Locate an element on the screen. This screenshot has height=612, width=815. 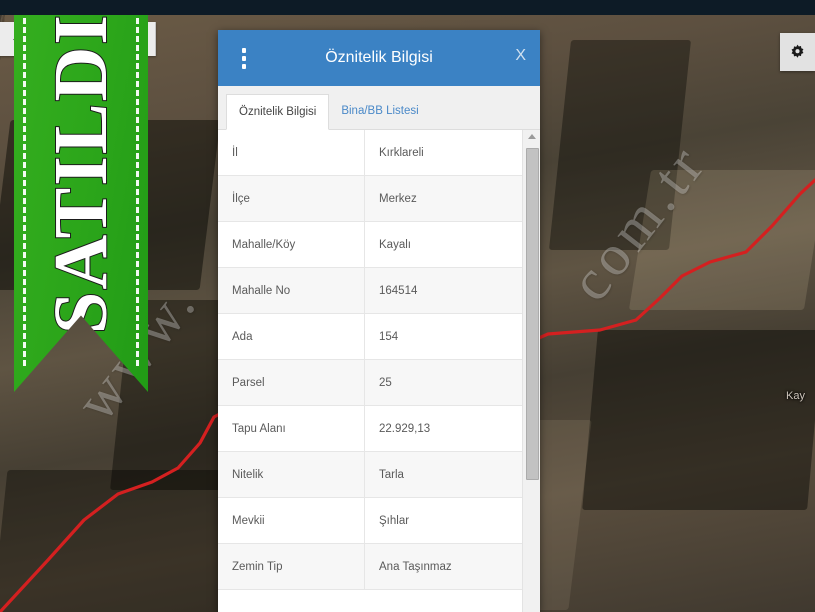
panel-tab-bar: Öznitelik Bilgisi Bina/BB Listesi is located at coordinates (379, 108).